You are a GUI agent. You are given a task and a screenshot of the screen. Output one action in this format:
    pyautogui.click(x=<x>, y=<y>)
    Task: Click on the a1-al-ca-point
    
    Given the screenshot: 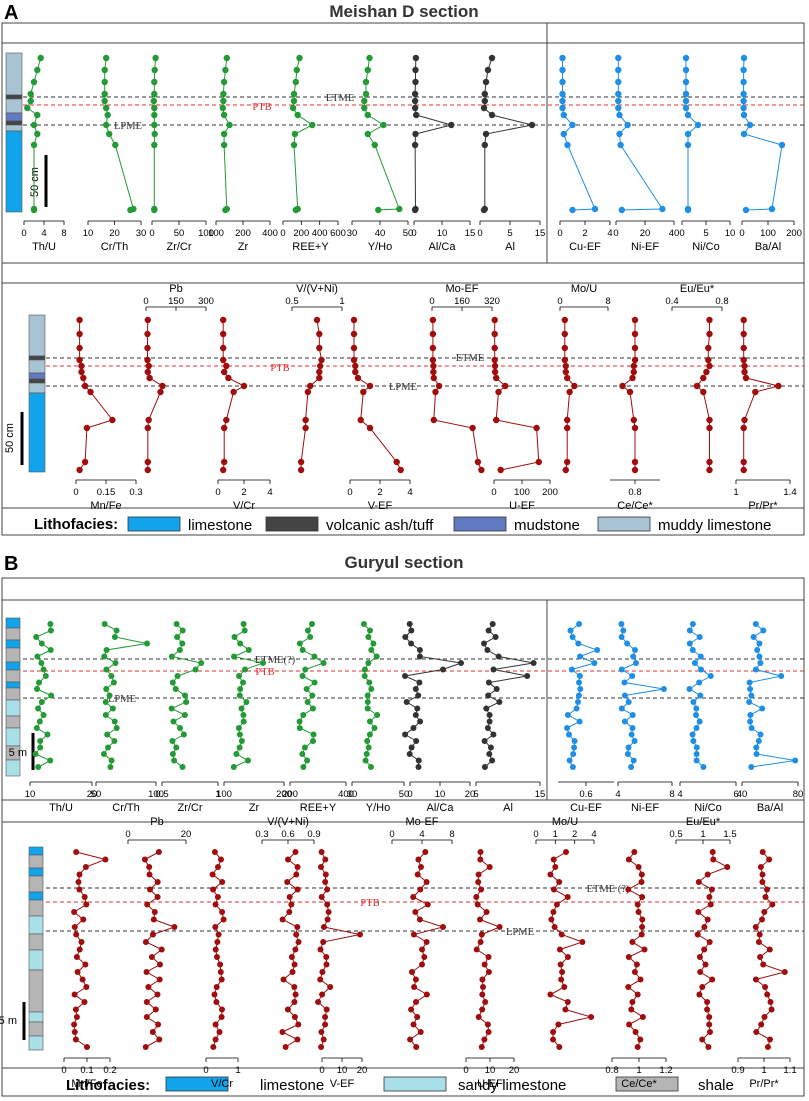 What is the action you would take?
    pyautogui.click(x=415, y=94)
    